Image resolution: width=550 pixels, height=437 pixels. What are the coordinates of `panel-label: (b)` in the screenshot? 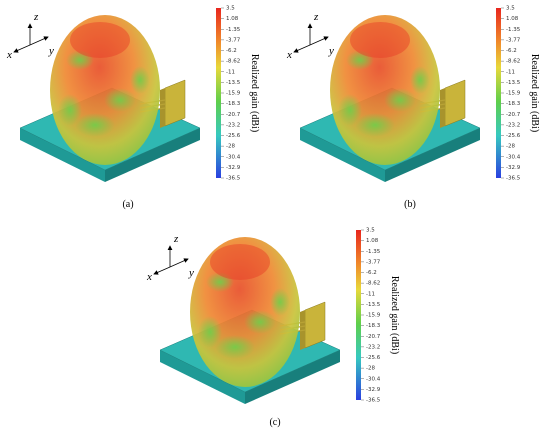 It's located at (410, 204).